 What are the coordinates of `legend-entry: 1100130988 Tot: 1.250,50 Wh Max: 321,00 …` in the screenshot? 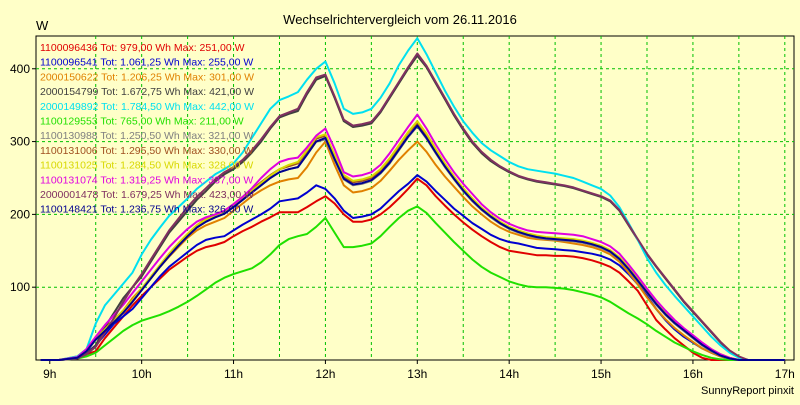 It's located at (146, 136).